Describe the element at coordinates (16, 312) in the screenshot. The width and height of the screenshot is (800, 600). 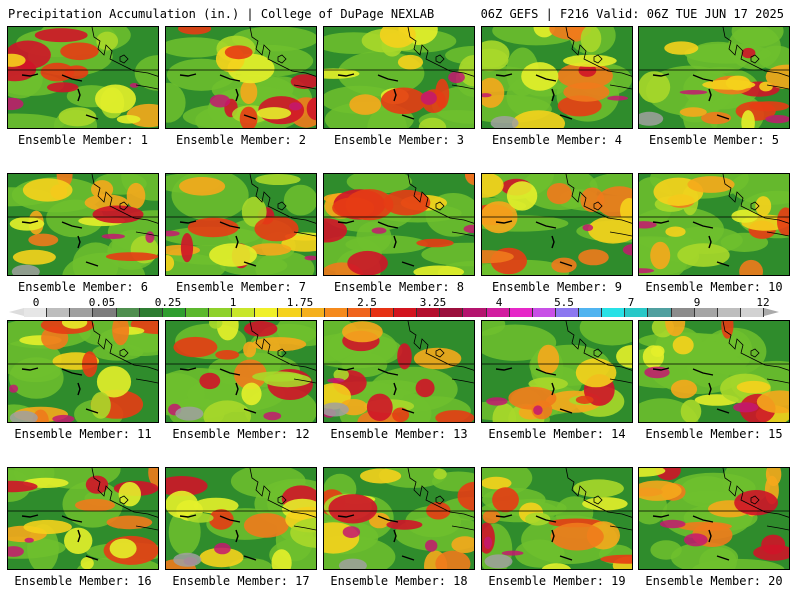
I see `colorbar-min-arrow` at that location.